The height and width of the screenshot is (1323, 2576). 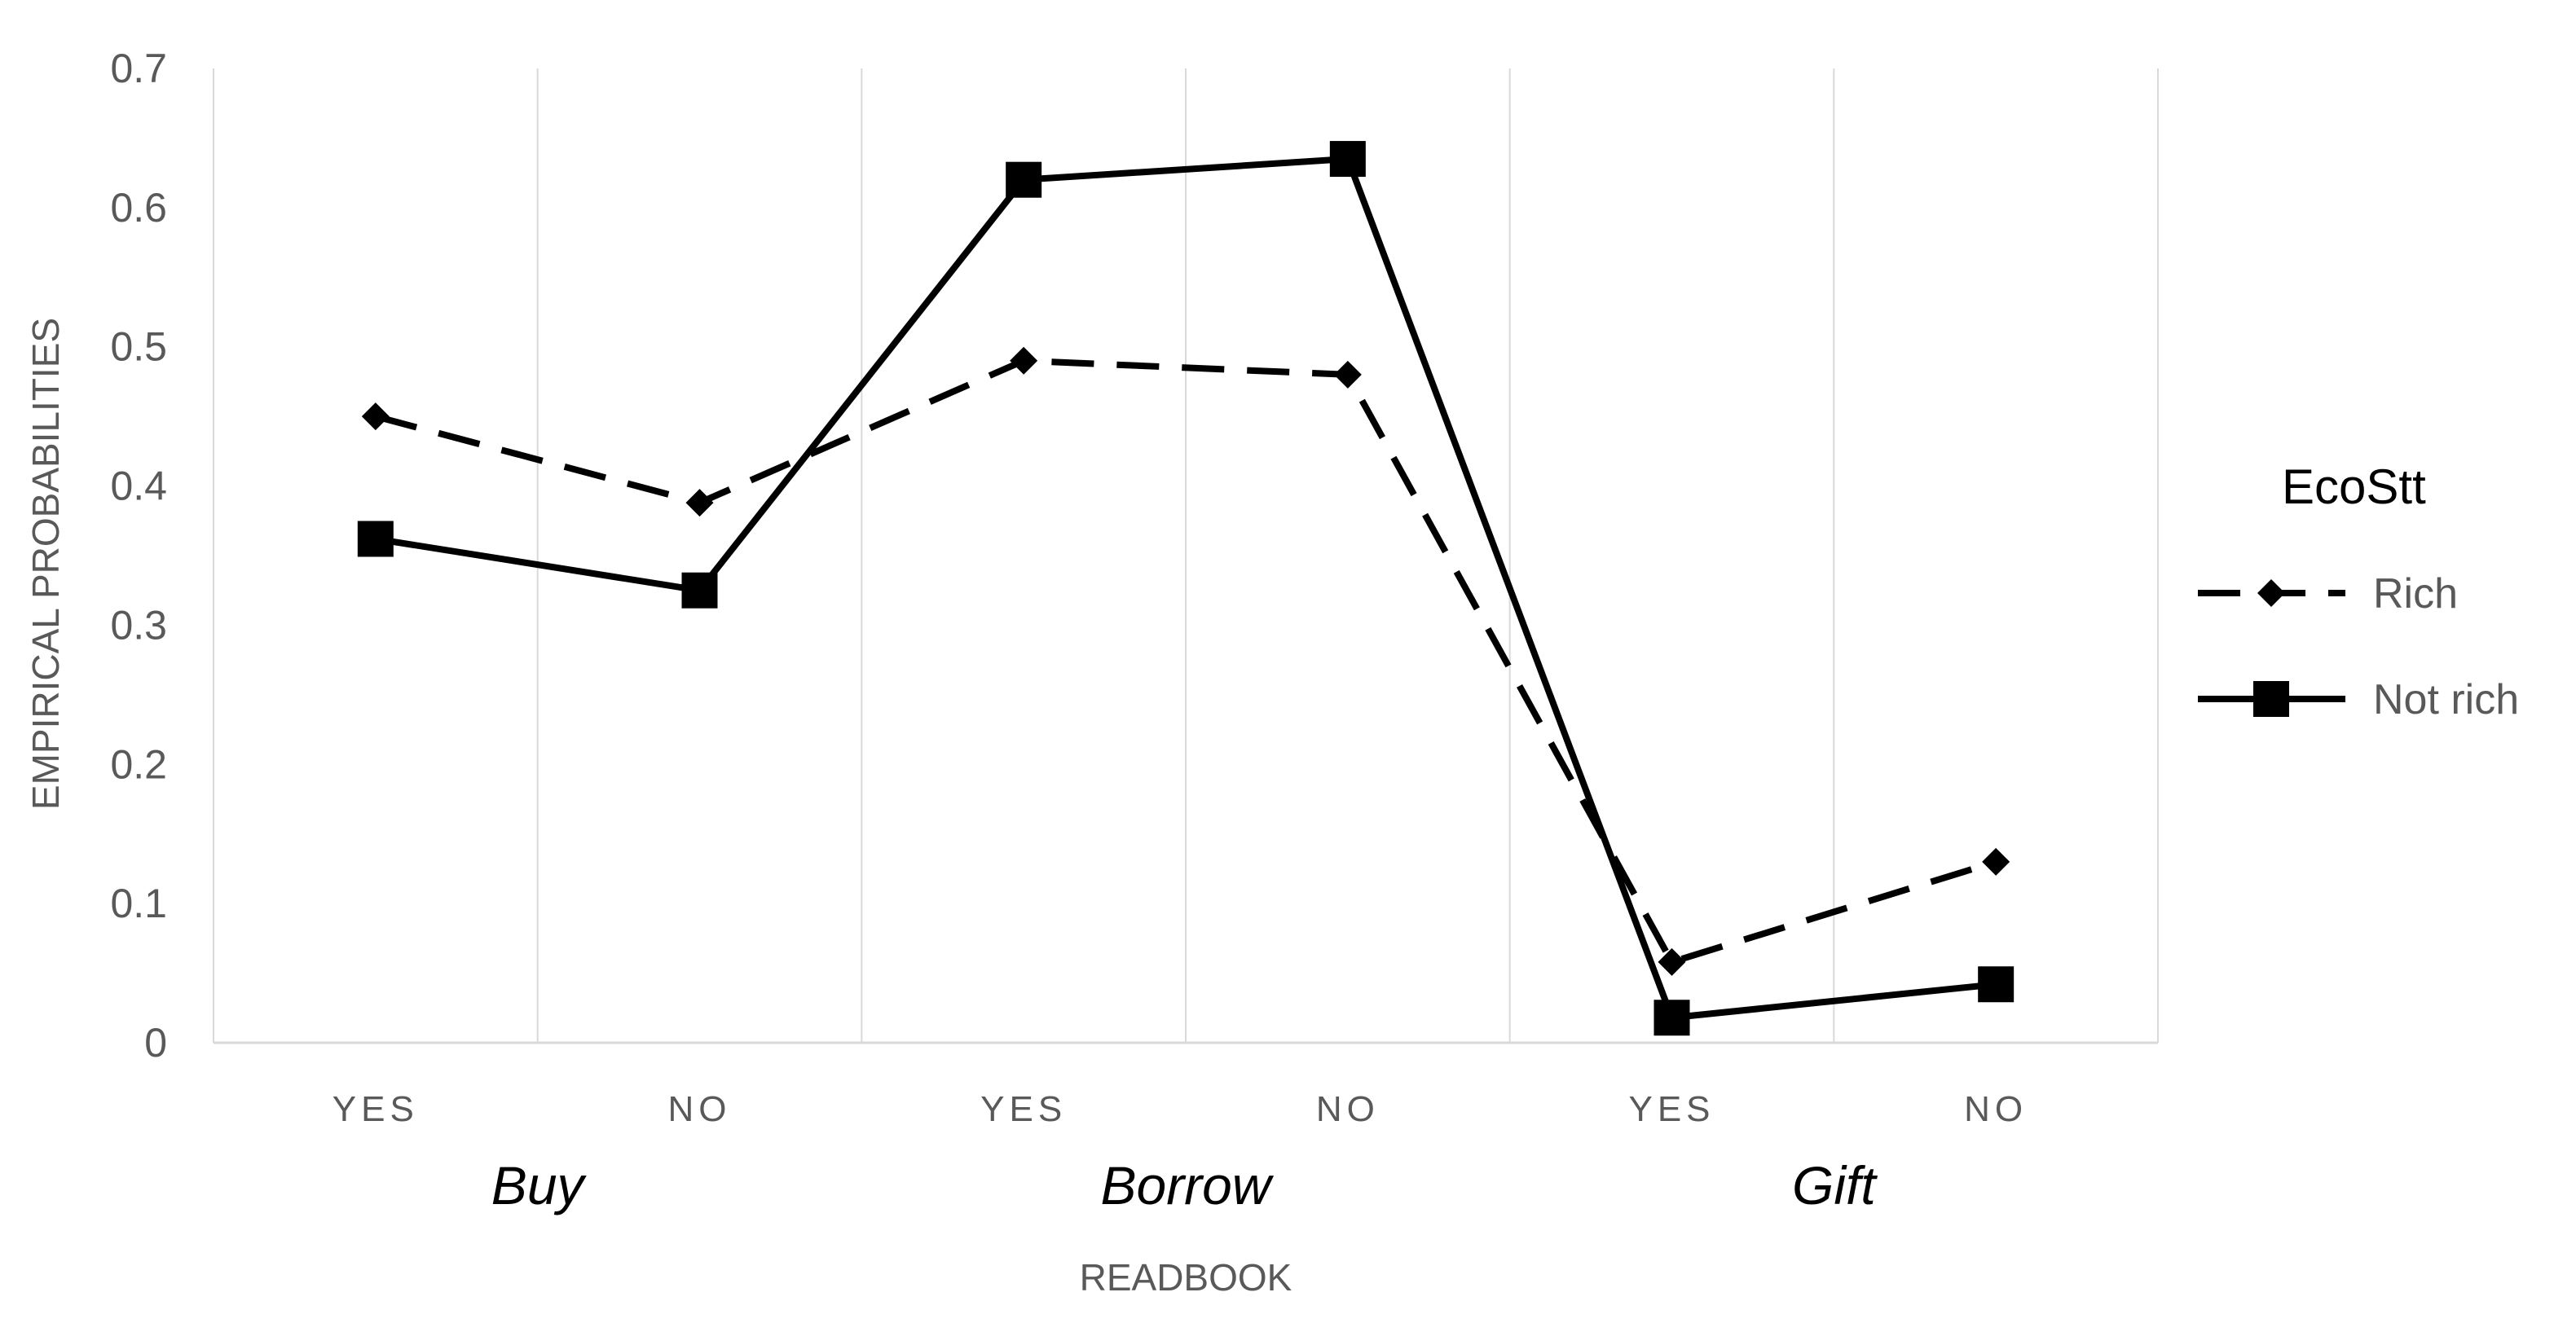 What do you see at coordinates (45, 564) in the screenshot?
I see `y-axis-title: EMPIRICAL PROBABILITIES` at bounding box center [45, 564].